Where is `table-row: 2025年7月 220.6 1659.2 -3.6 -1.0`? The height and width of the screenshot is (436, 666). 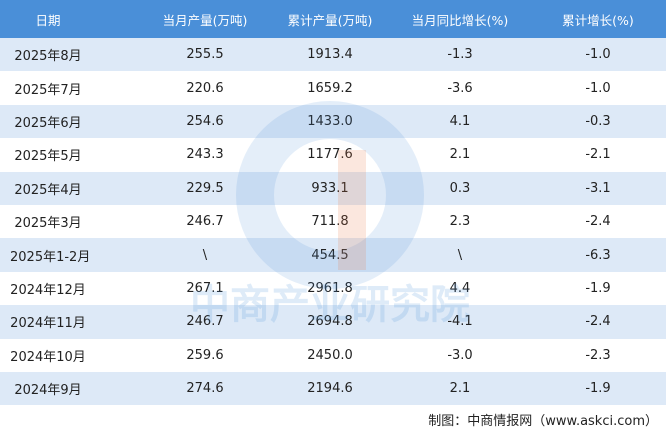
table-row: 2025年7月 220.6 1659.2 -3.6 -1.0 is located at coordinates (333, 87).